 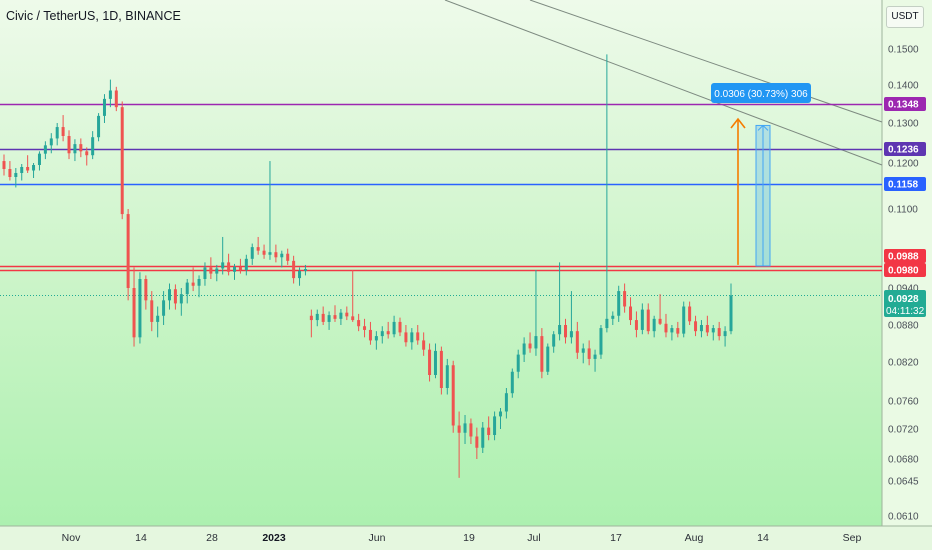 What do you see at coordinates (93, 16) in the screenshot?
I see `symbol-title: Civic / TetherUS, 1D, BINANCE` at bounding box center [93, 16].